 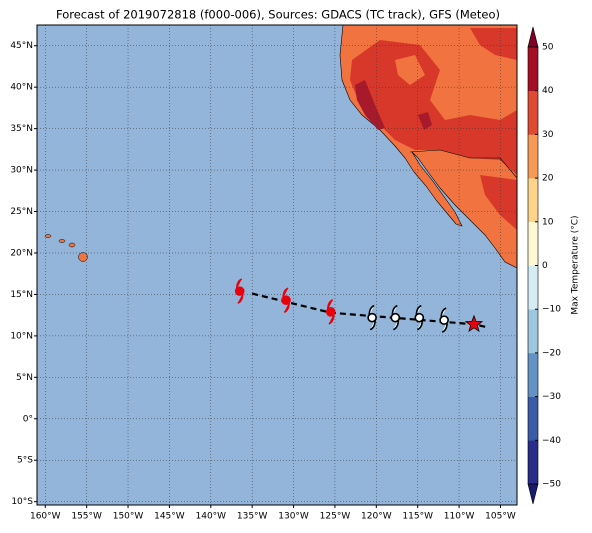 What do you see at coordinates (128, 517) in the screenshot?
I see `x-tick-label: 150°W` at bounding box center [128, 517].